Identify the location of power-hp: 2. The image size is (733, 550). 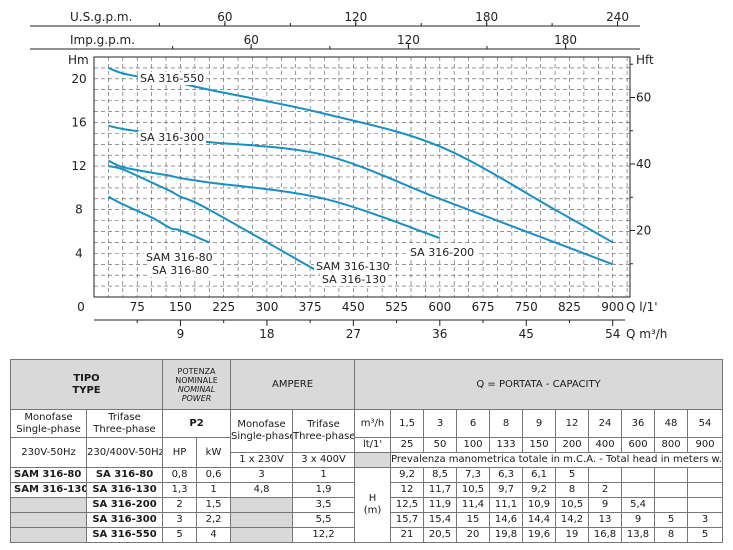
(180, 505).